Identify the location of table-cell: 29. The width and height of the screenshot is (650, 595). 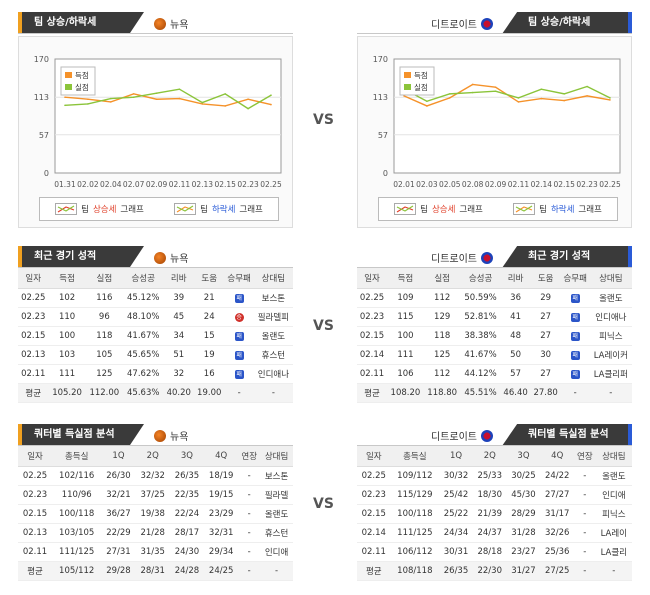
(545, 298).